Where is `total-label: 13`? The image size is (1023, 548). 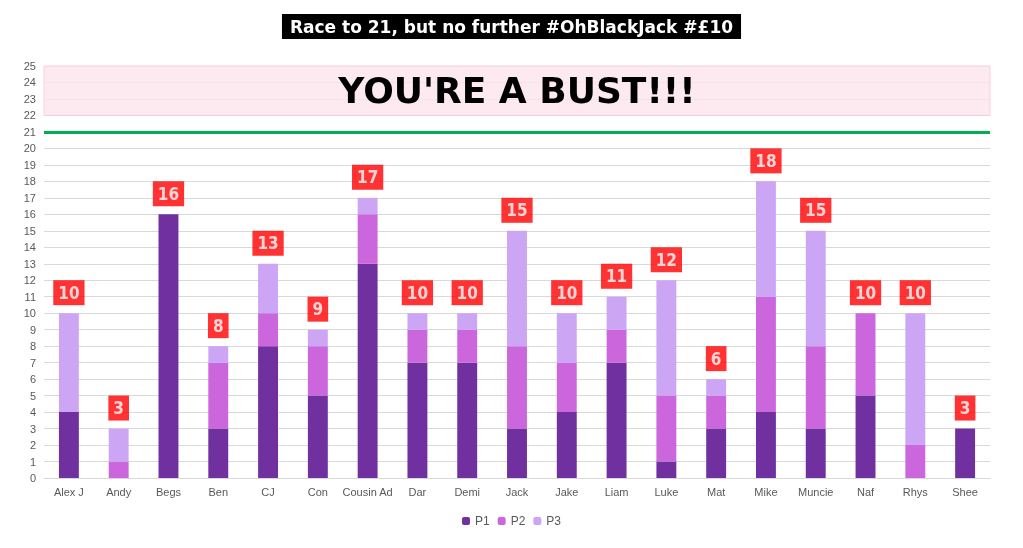
total-label: 13 is located at coordinates (268, 243).